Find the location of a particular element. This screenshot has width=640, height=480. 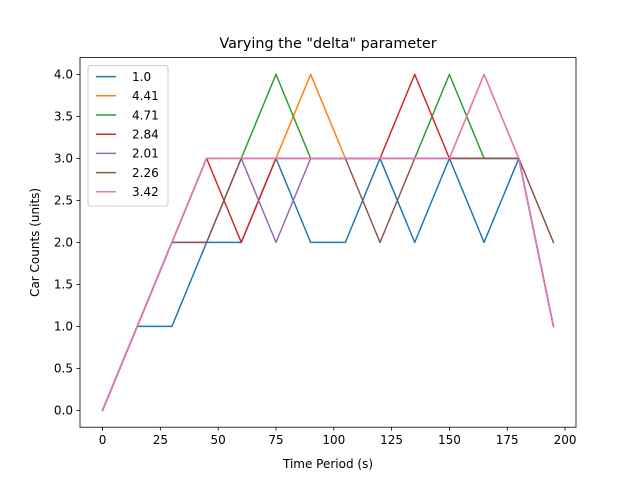

x-axis-label: Time Period (s) is located at coordinates (327, 464).